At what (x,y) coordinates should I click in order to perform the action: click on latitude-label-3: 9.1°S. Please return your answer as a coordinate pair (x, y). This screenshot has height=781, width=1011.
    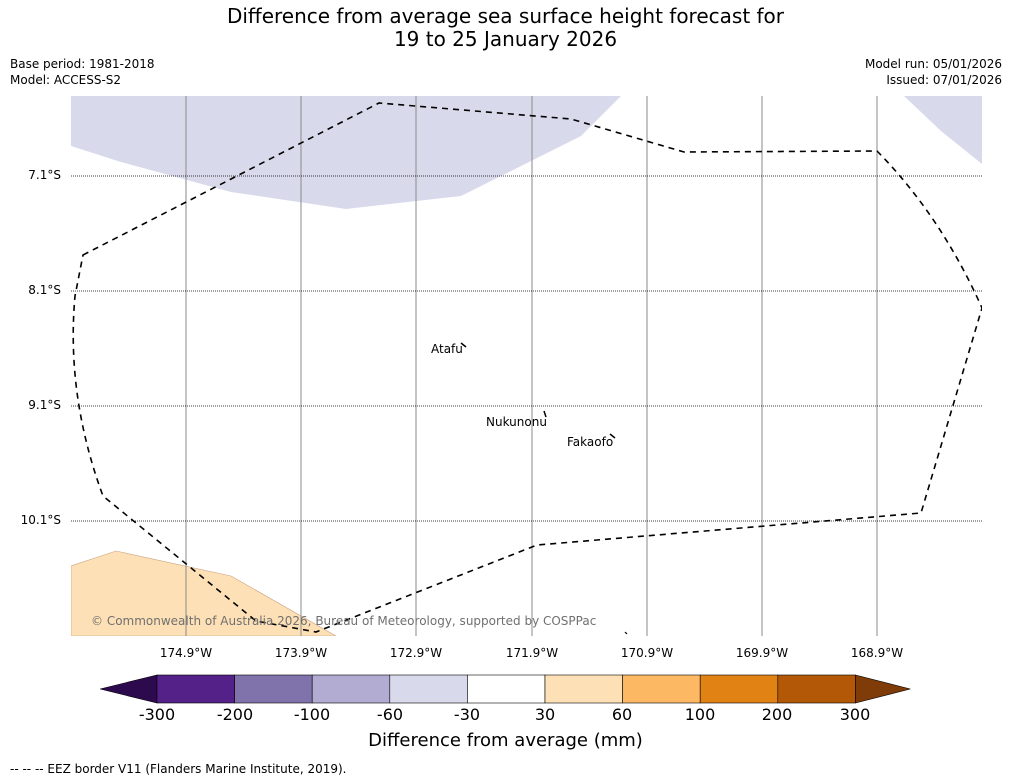
    Looking at the image, I should click on (44, 405).